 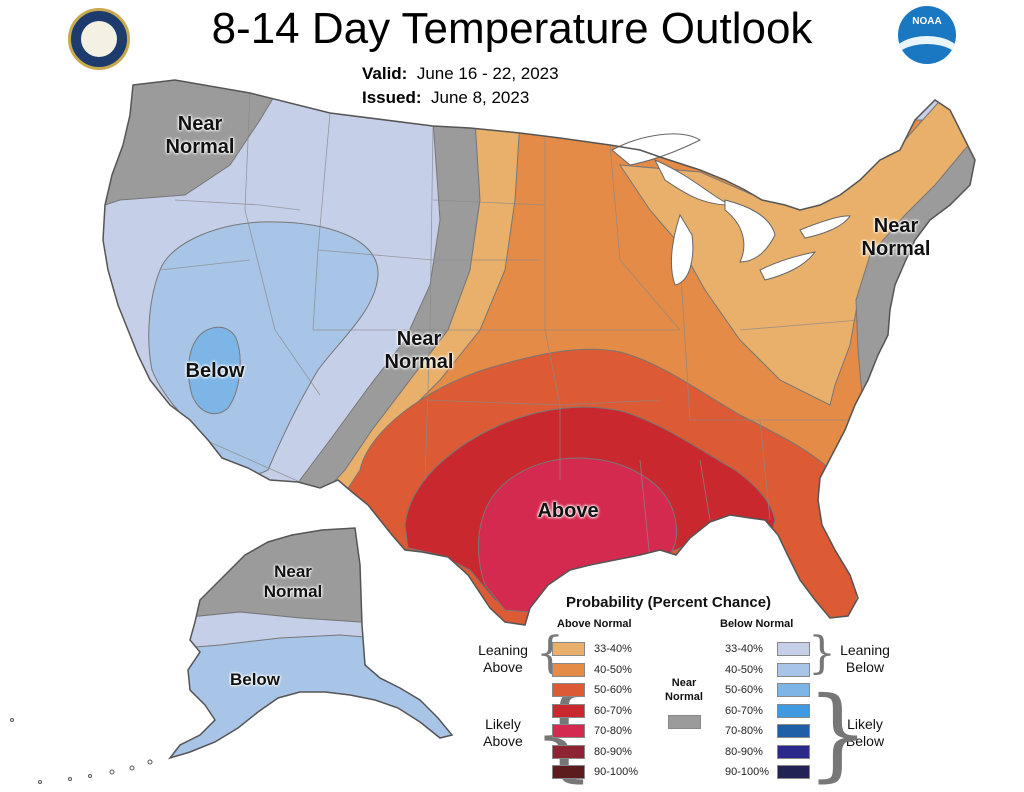 I want to click on legend-below-range: 70-80%, so click(x=744, y=731).